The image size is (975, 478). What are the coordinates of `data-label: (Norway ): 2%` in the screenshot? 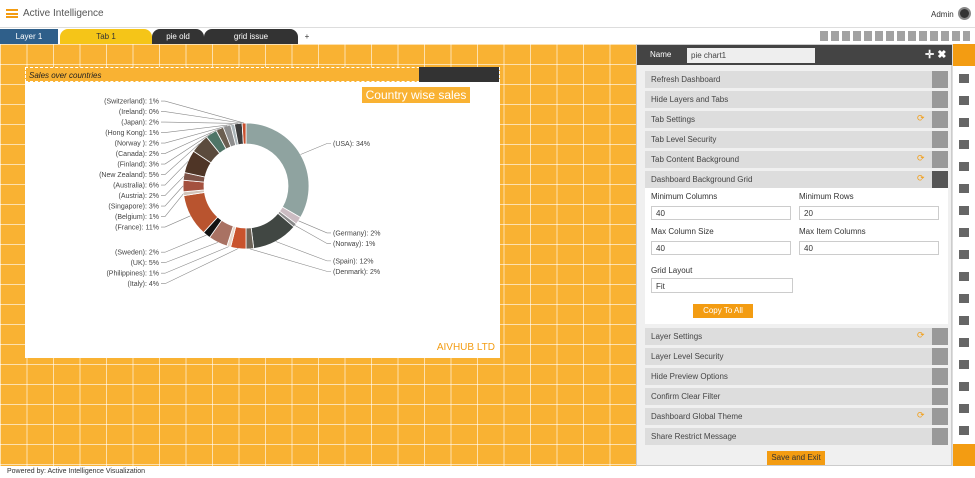 It's located at (137, 144).